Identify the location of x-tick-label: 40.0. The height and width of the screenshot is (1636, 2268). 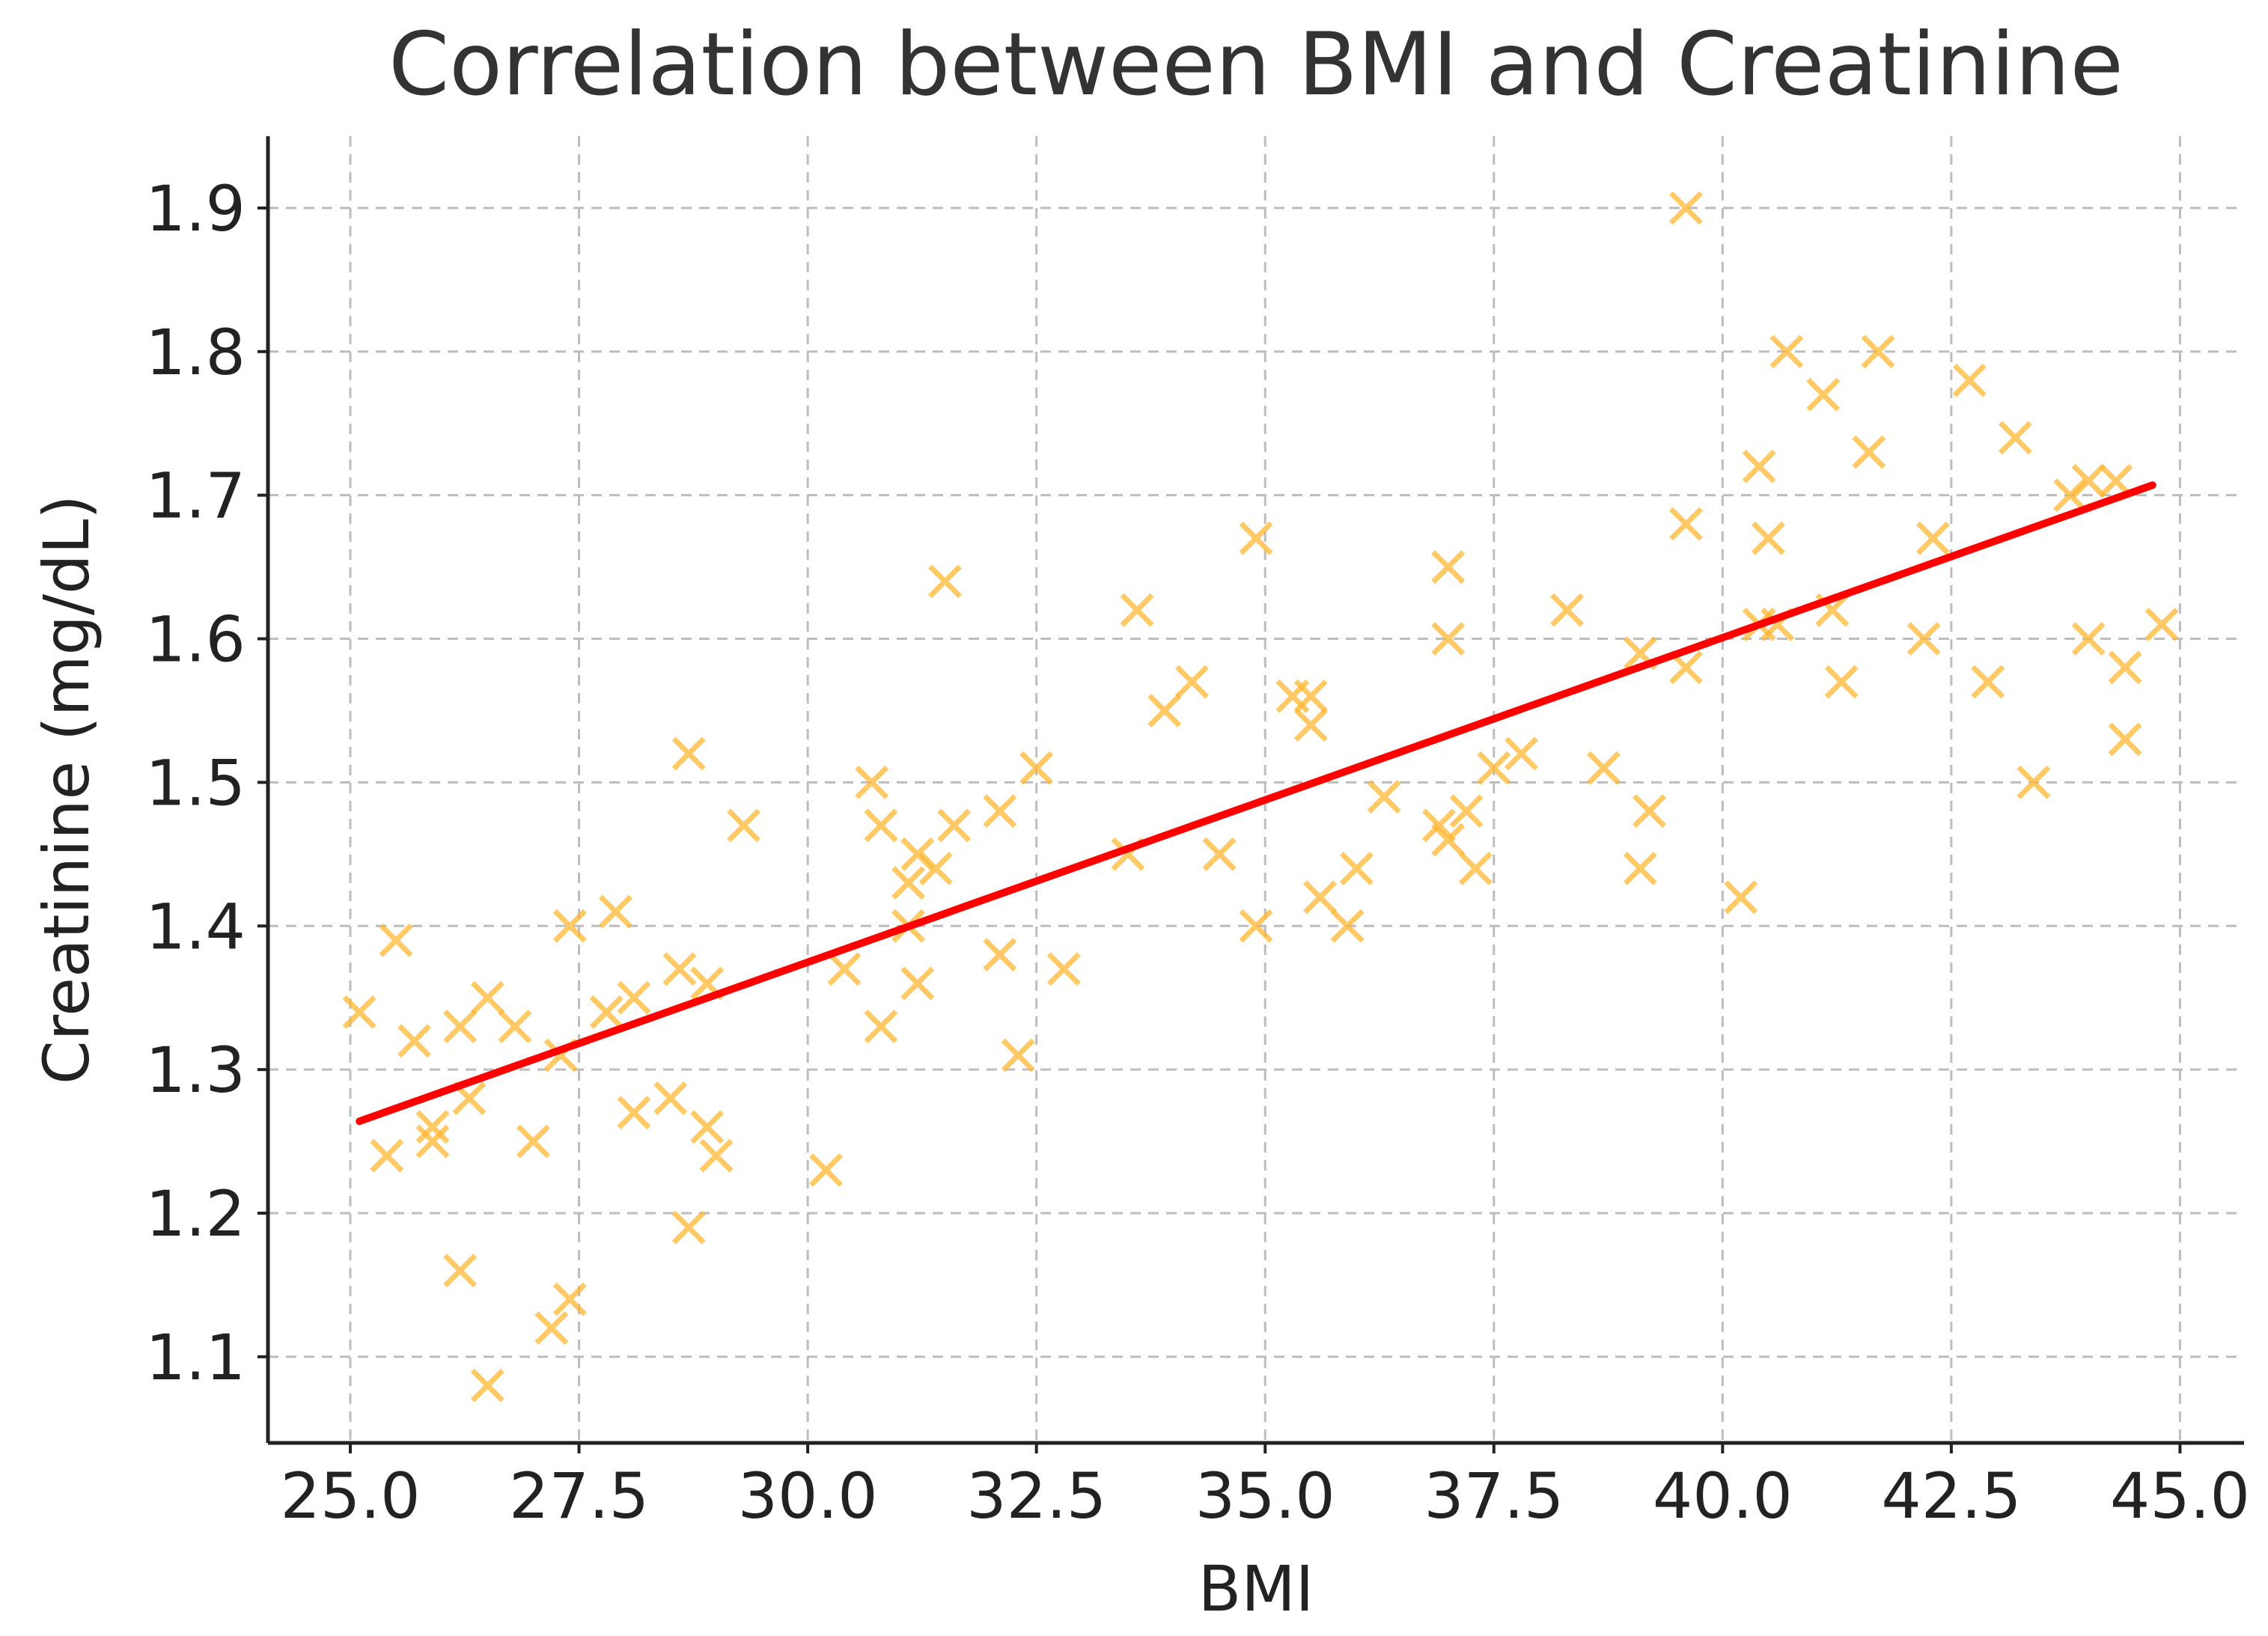
(1723, 1496).